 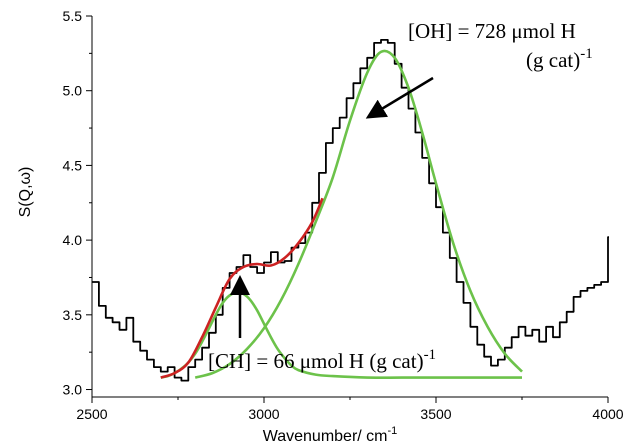 I want to click on oh-arrow, so click(x=399, y=97).